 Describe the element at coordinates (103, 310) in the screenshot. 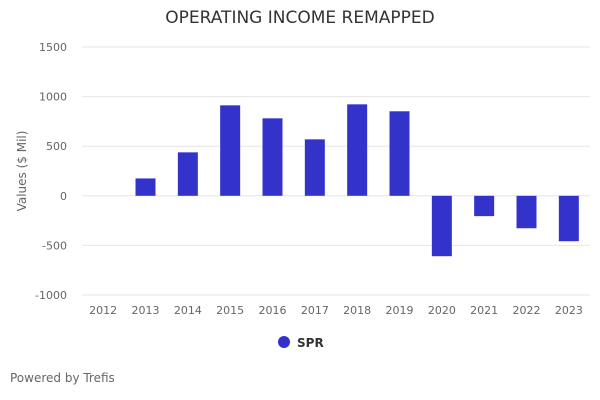

I see `x-tick-label: 2012` at that location.